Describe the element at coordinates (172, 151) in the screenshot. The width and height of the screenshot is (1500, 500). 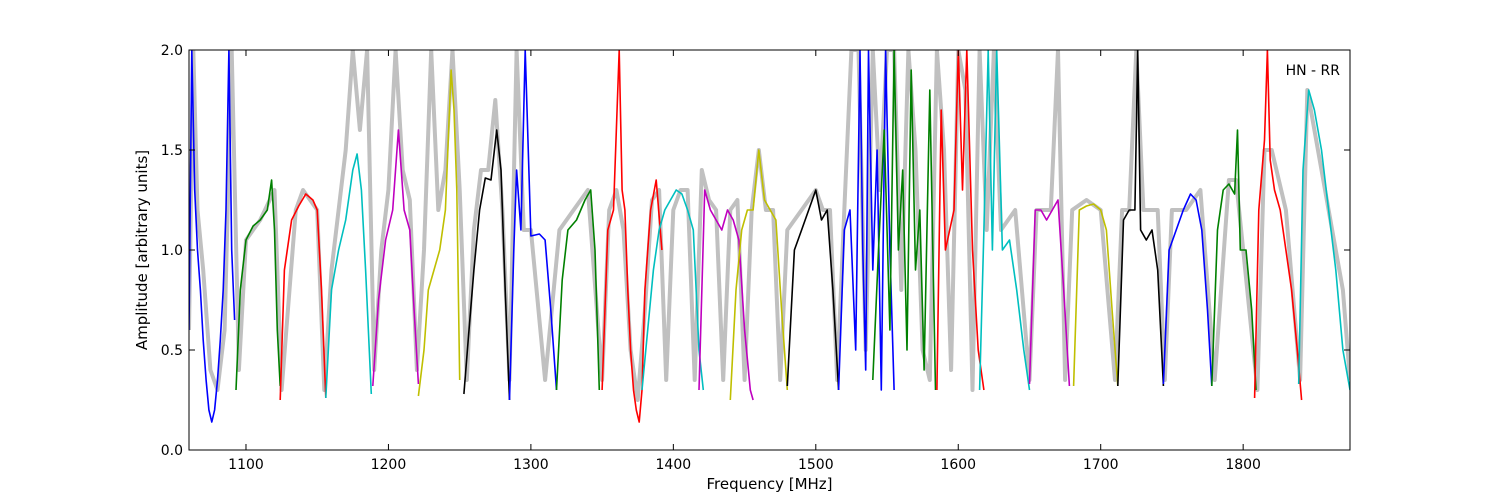
I see `y-tick-label: 1.5` at that location.